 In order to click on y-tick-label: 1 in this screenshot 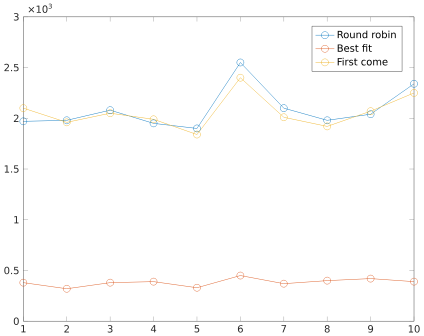, I will do `click(16, 220)`.